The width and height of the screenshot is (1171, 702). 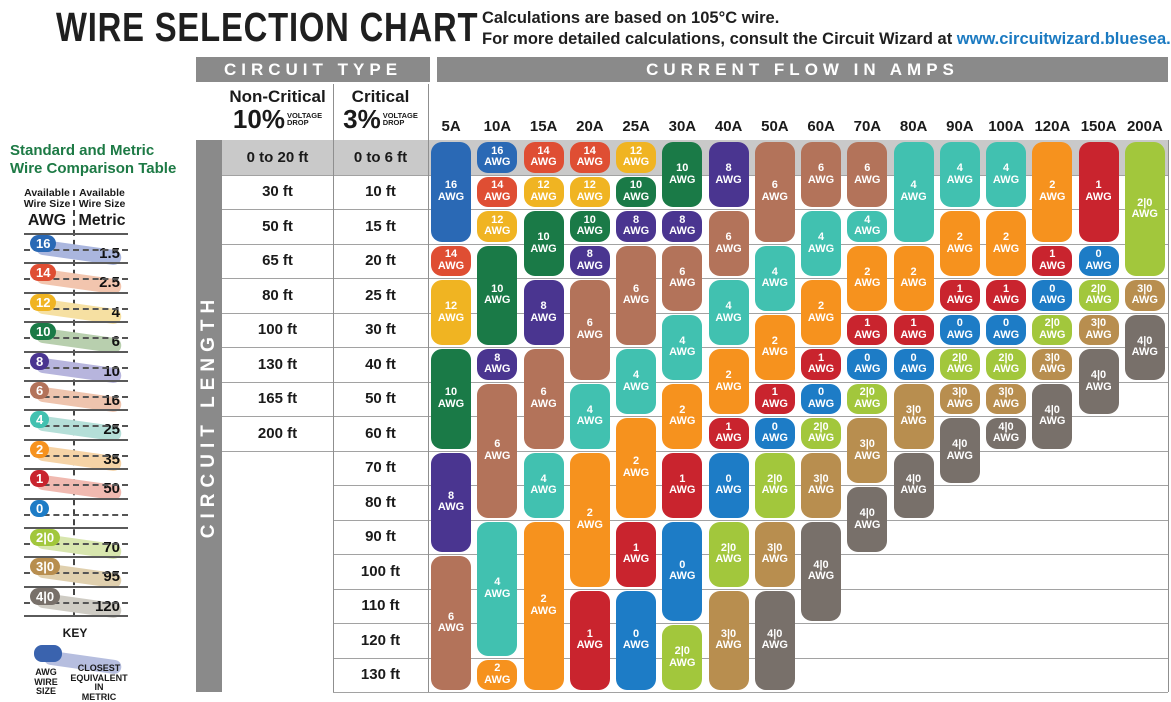 I want to click on wire-pill-50A-0: 0 AWG, so click(x=774, y=433).